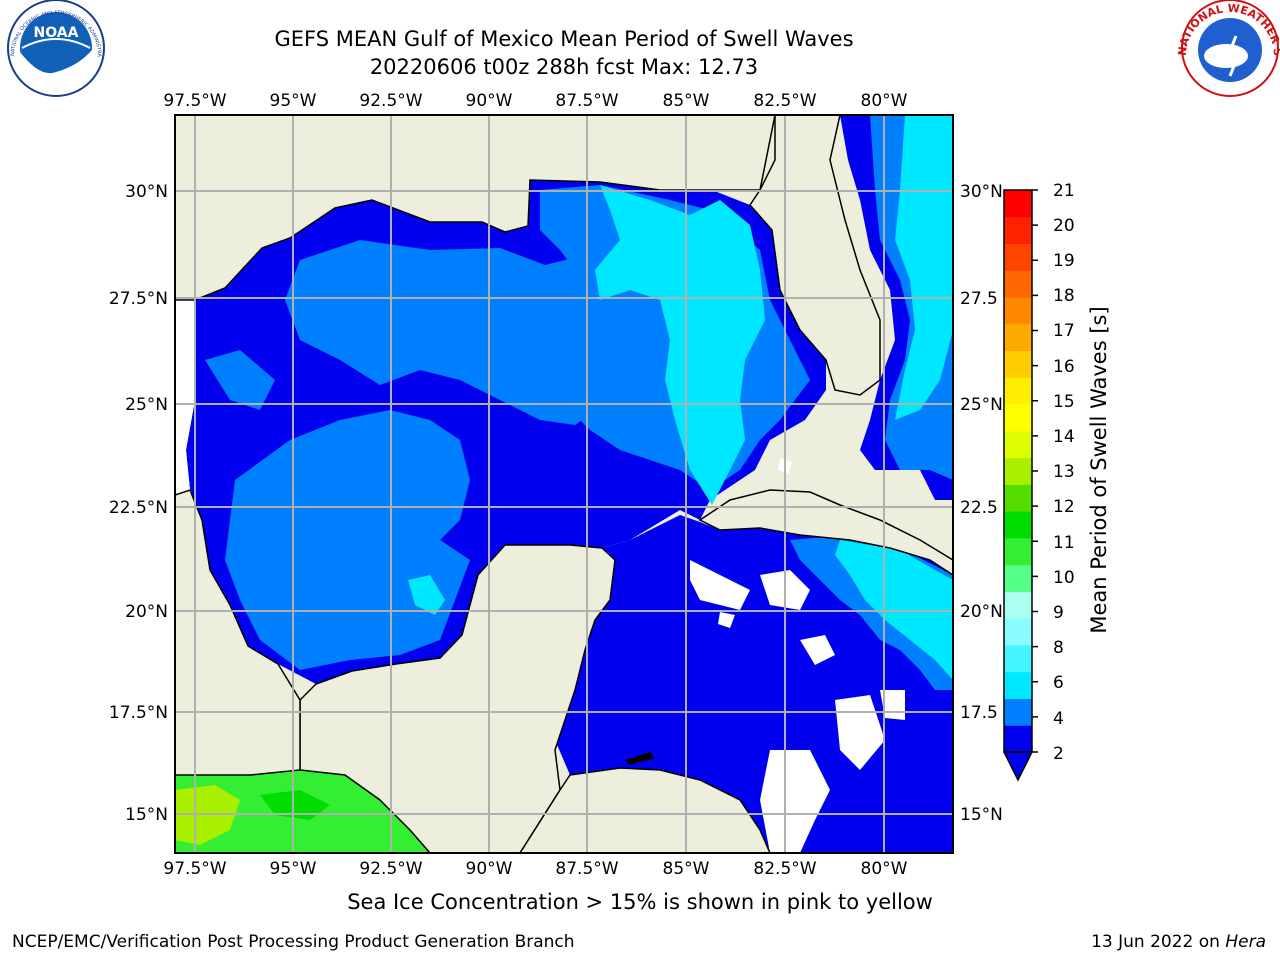  I want to click on chart-subtitle: 20220606 t00z 288h fcst Max: 12.73, so click(564, 67).